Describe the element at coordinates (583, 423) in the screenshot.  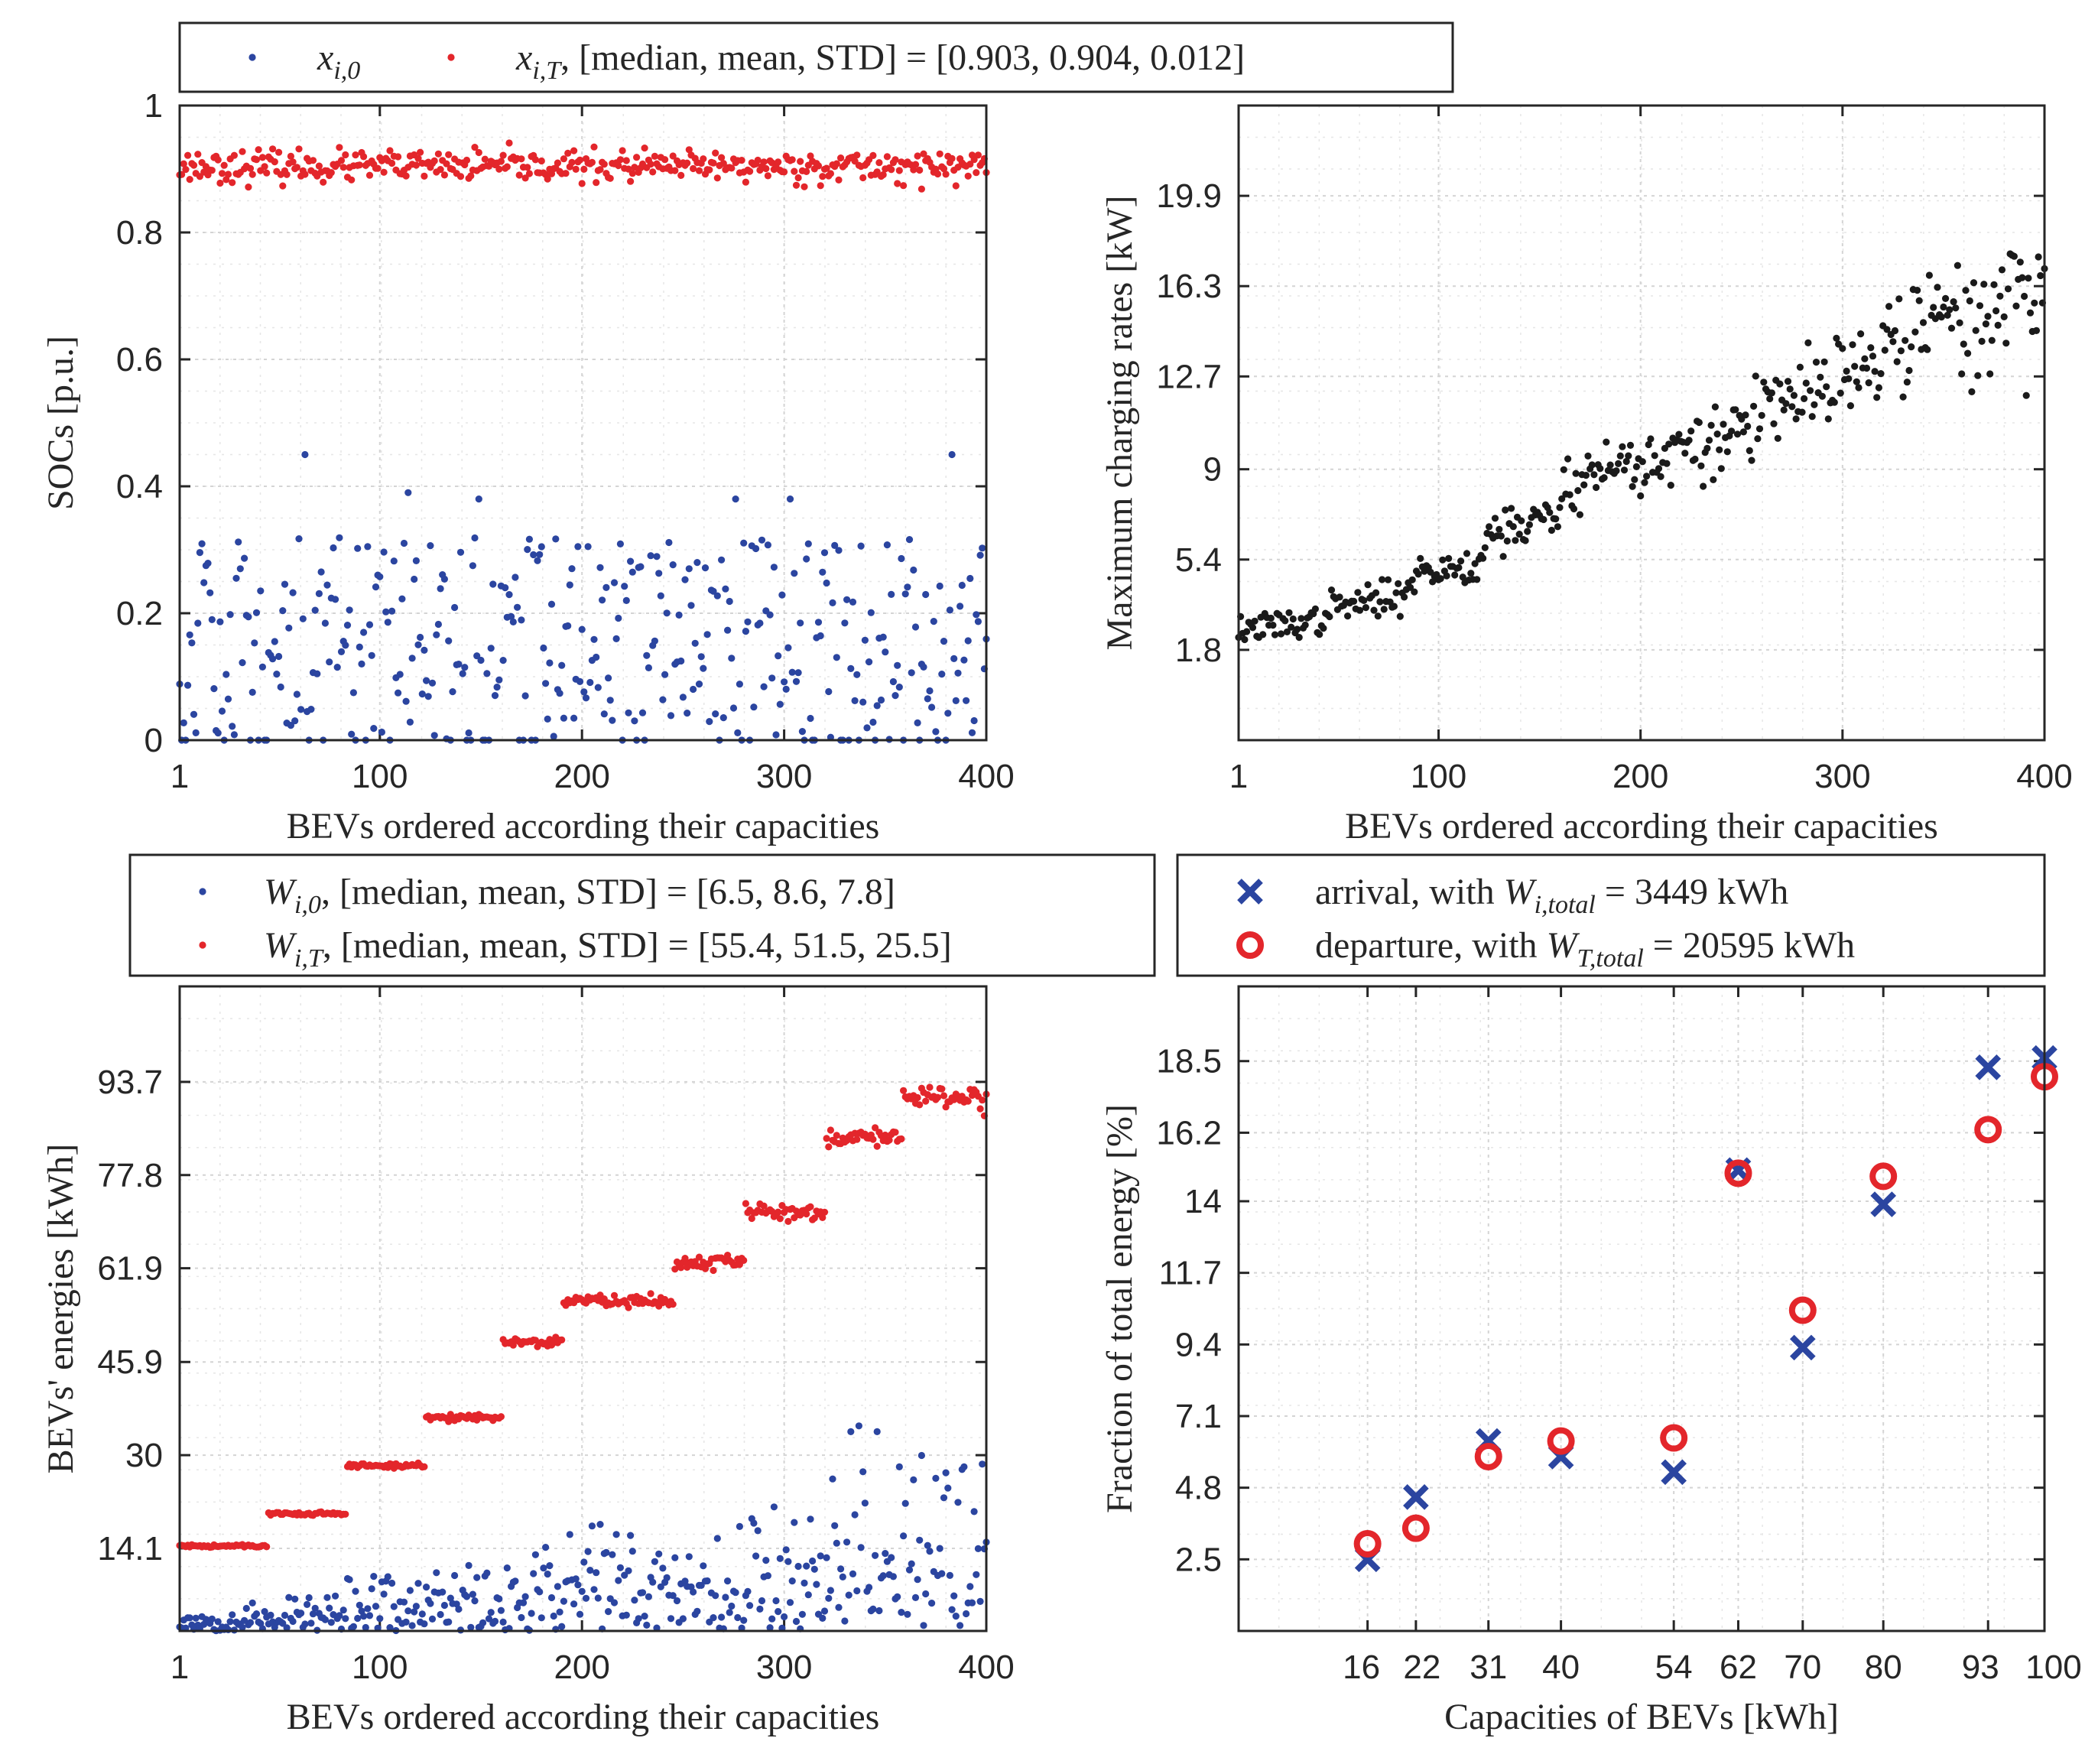
I see `axes-frame` at that location.